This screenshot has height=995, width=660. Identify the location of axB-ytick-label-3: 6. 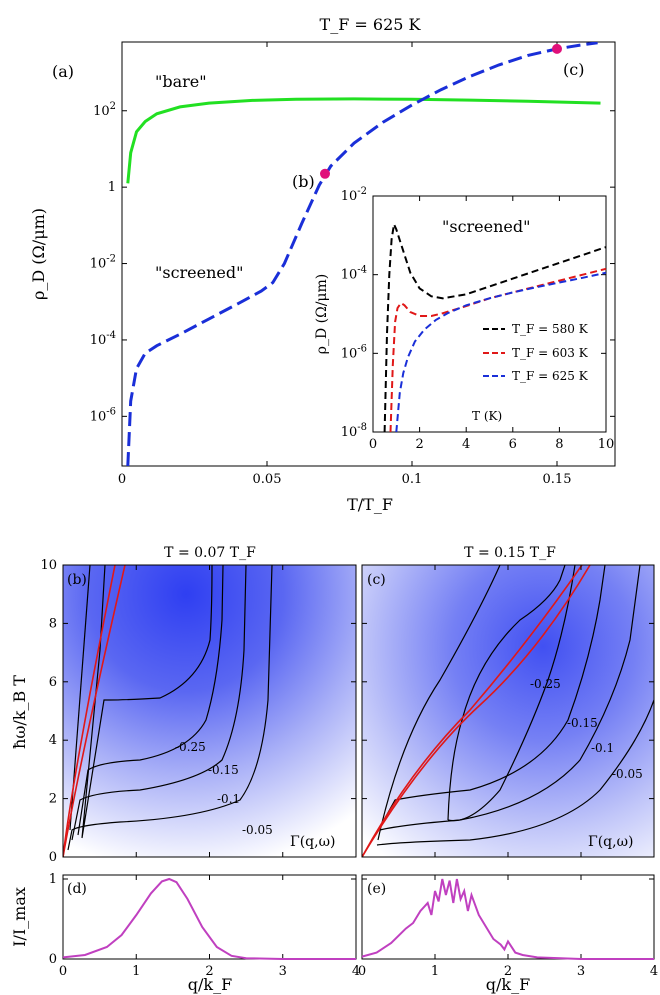
(53, 682).